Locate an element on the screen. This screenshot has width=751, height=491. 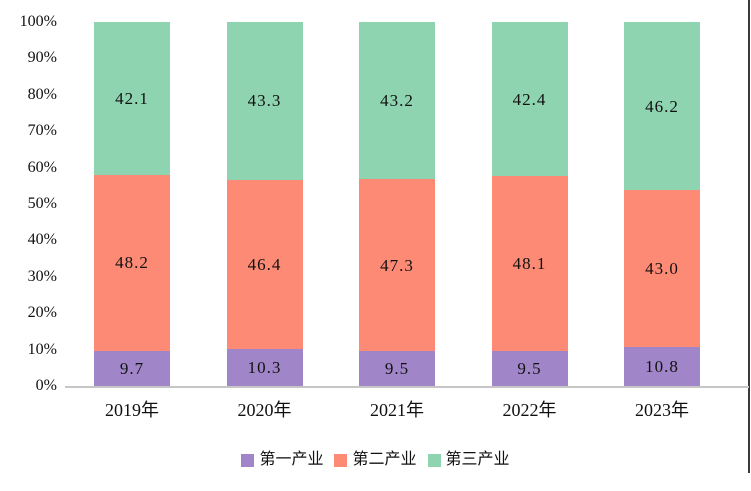
x-axis-label: 2023年 is located at coordinates (662, 410).